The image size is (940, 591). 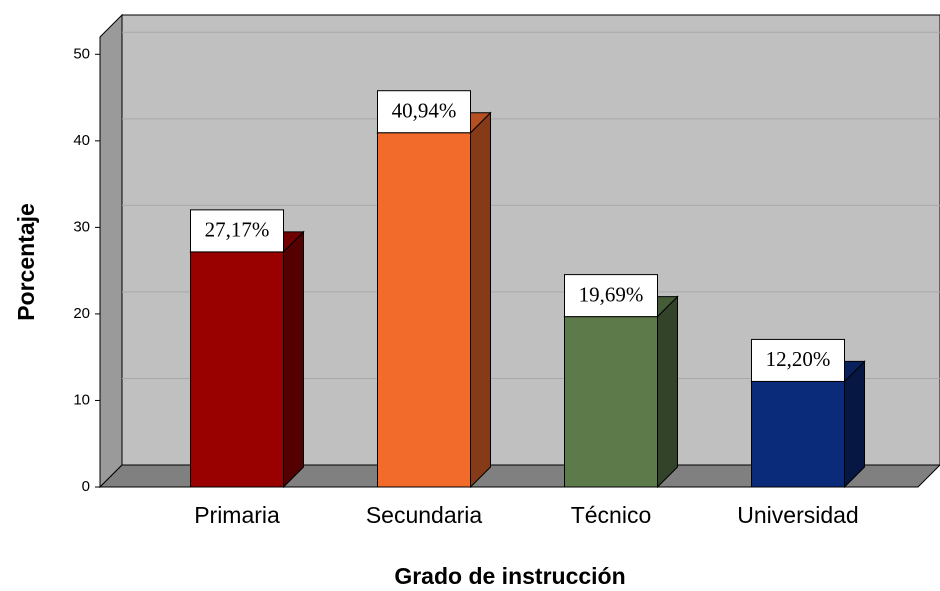 What do you see at coordinates (26, 262) in the screenshot?
I see `y-axis-title: Porcentaje` at bounding box center [26, 262].